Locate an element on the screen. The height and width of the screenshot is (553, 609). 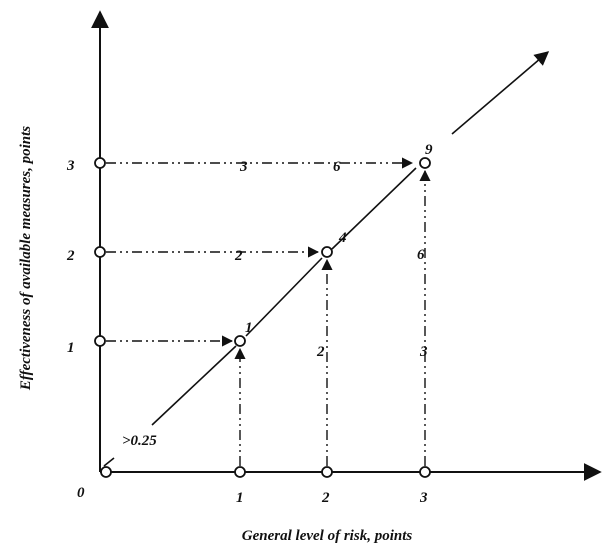
origin-node is located at coordinates (106, 472).